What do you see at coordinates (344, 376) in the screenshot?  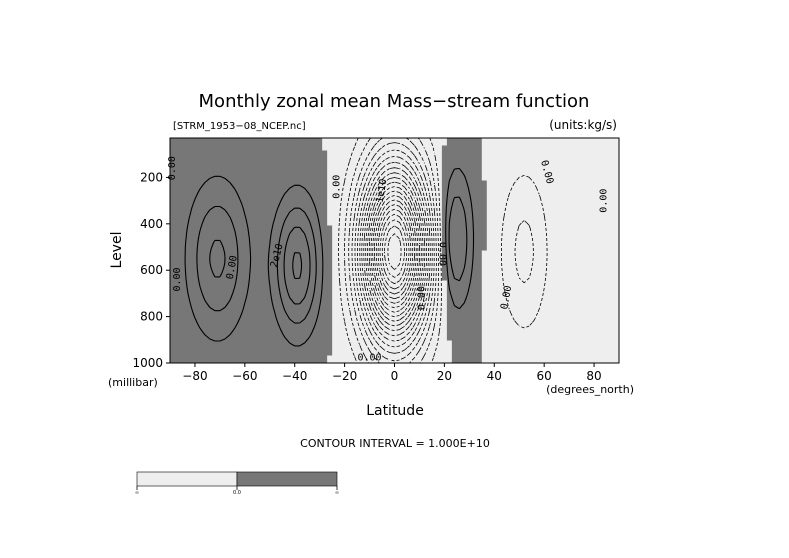 I see `x-tick-label: −20` at bounding box center [344, 376].